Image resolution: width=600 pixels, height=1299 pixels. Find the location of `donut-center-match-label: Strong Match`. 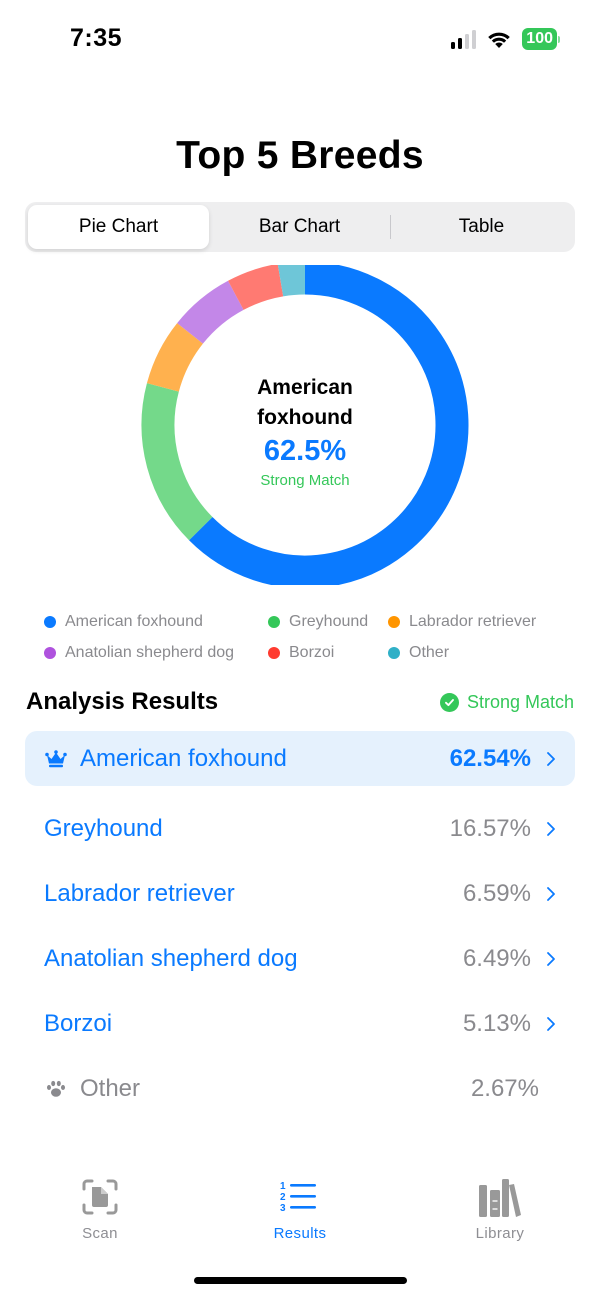

donut-center-match-label: Strong Match is located at coordinates (305, 480).